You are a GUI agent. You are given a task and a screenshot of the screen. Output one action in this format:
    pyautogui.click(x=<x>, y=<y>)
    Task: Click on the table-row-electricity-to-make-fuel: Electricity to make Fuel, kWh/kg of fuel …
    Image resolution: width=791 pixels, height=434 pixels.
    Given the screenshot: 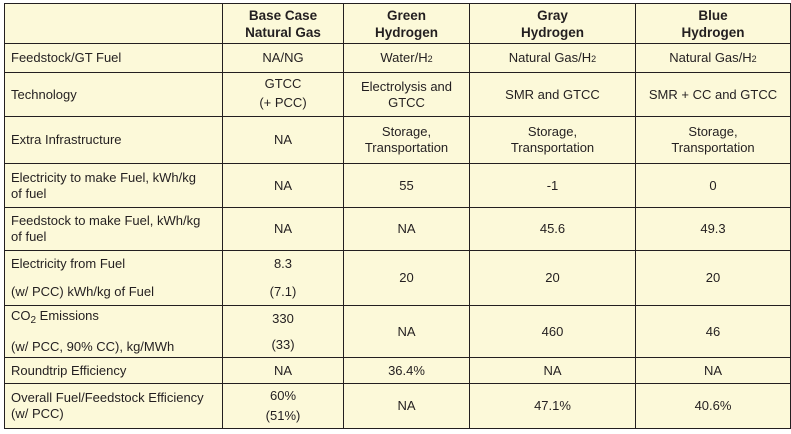 What is the action you would take?
    pyautogui.click(x=397, y=185)
    